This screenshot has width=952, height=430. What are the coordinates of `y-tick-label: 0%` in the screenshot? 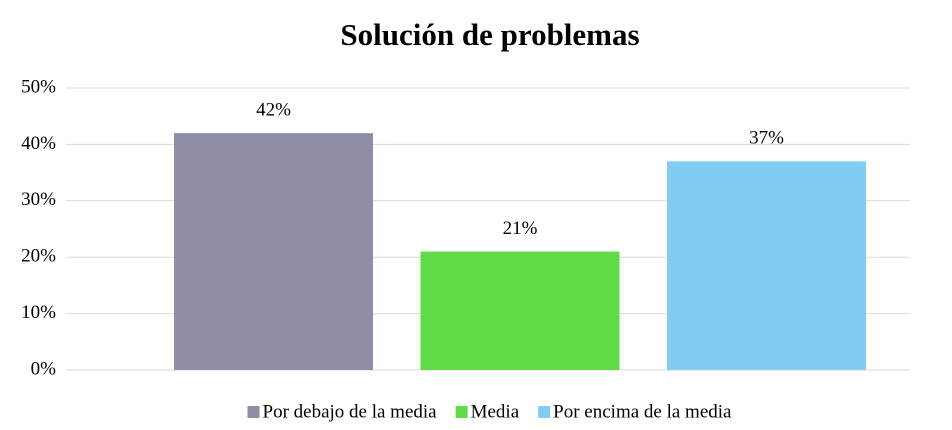 It's located at (44, 368).